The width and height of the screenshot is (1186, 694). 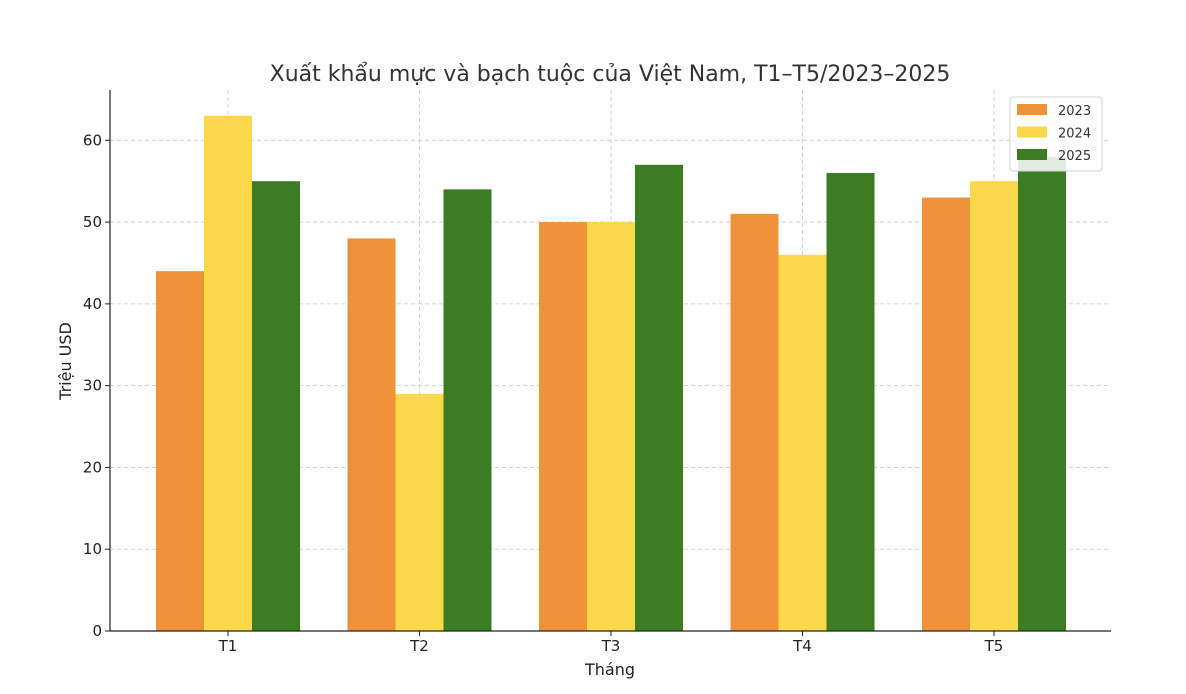 I want to click on bar-2025-T5, so click(x=1042, y=394).